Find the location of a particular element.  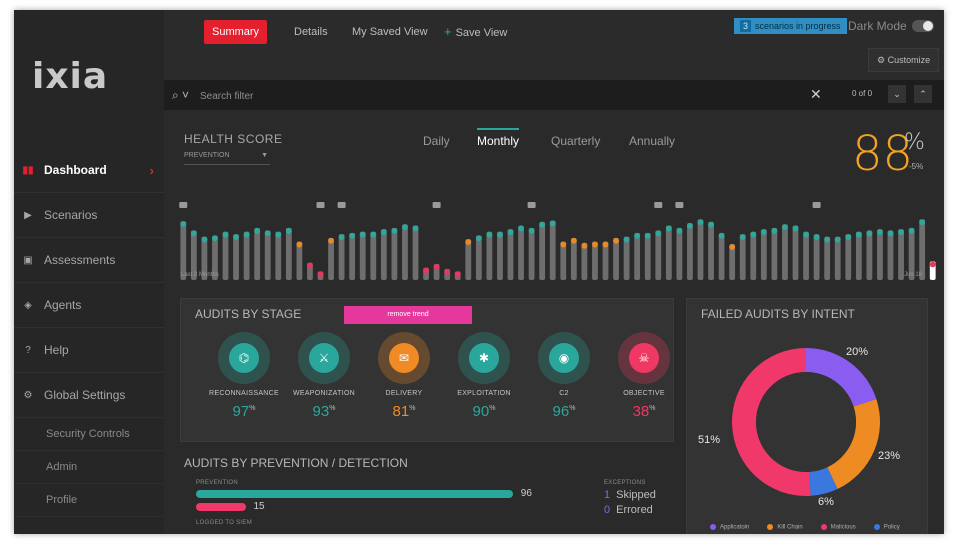

donut-slice-kill-chain is located at coordinates (853, 444).